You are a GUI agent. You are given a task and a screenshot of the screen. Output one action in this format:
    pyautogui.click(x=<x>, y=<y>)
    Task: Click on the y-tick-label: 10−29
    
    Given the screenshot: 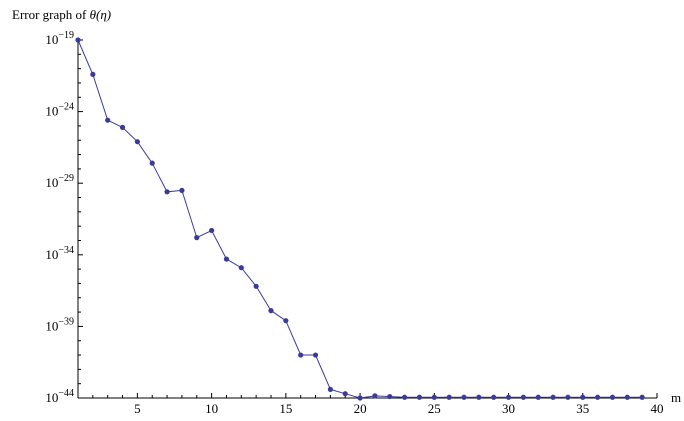 What is the action you would take?
    pyautogui.click(x=59, y=181)
    